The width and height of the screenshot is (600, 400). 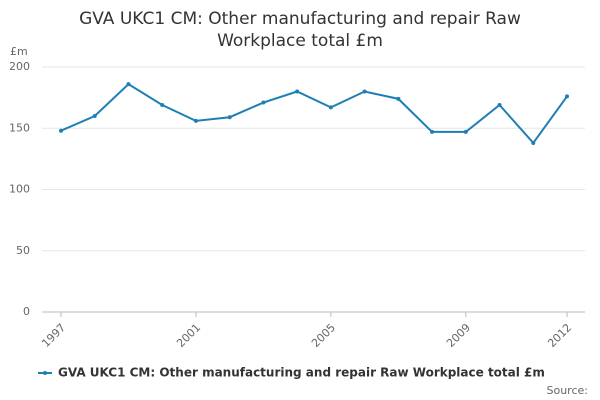 I want to click on line, so click(x=314, y=113).